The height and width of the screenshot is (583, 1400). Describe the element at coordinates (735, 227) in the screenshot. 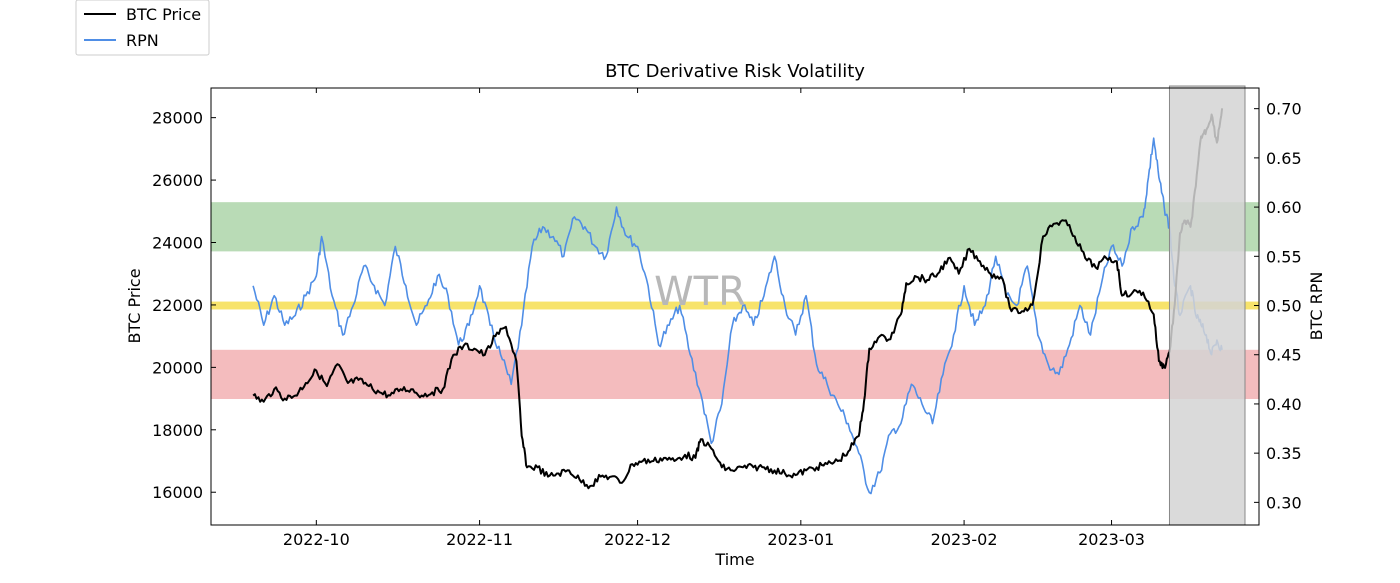

I see `band-high-risk-zone` at that location.